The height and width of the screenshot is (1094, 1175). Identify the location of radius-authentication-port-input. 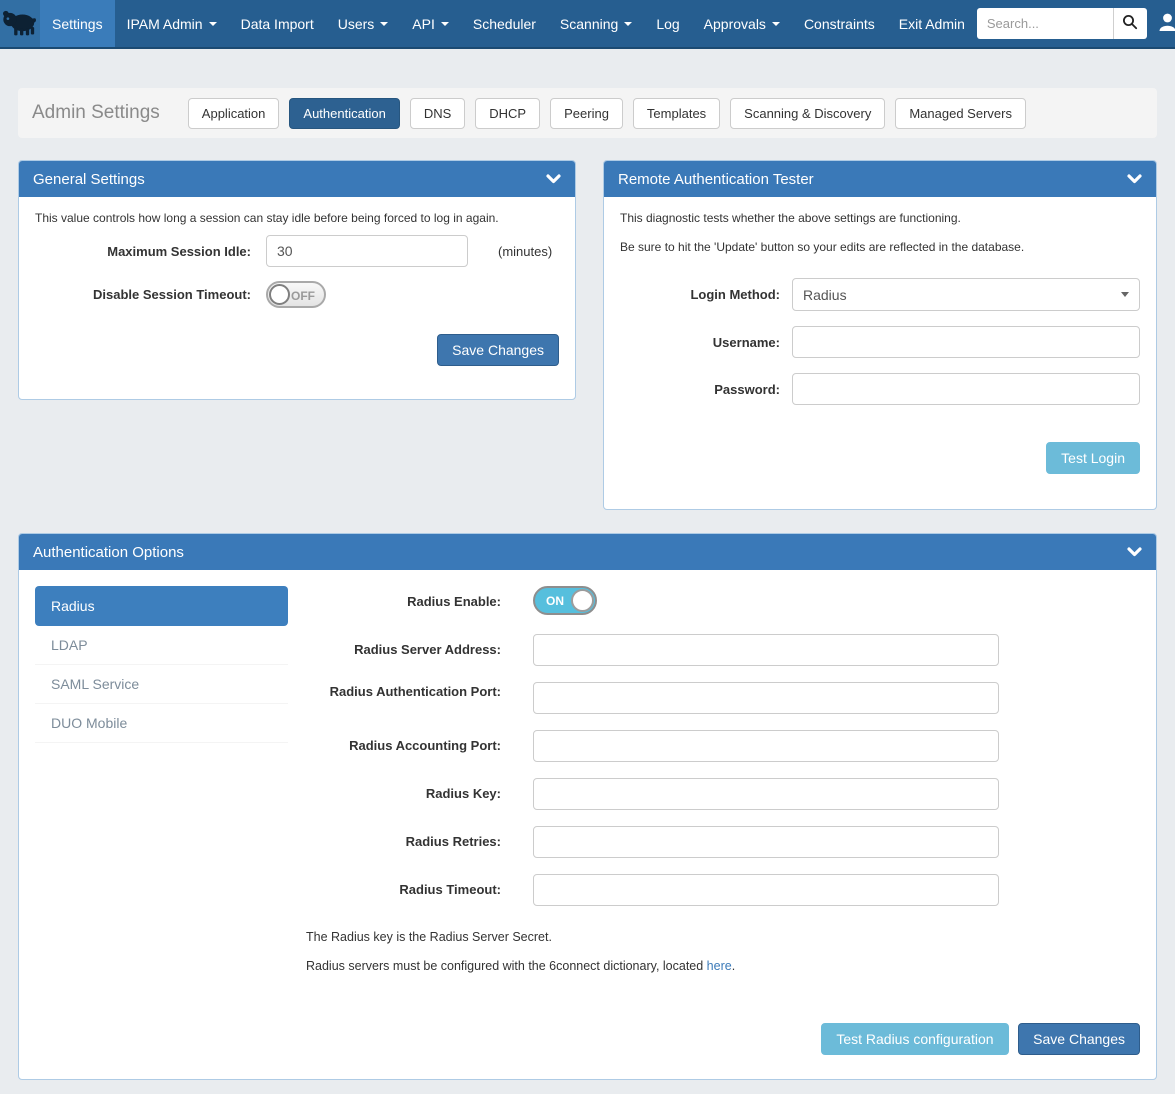
(766, 698).